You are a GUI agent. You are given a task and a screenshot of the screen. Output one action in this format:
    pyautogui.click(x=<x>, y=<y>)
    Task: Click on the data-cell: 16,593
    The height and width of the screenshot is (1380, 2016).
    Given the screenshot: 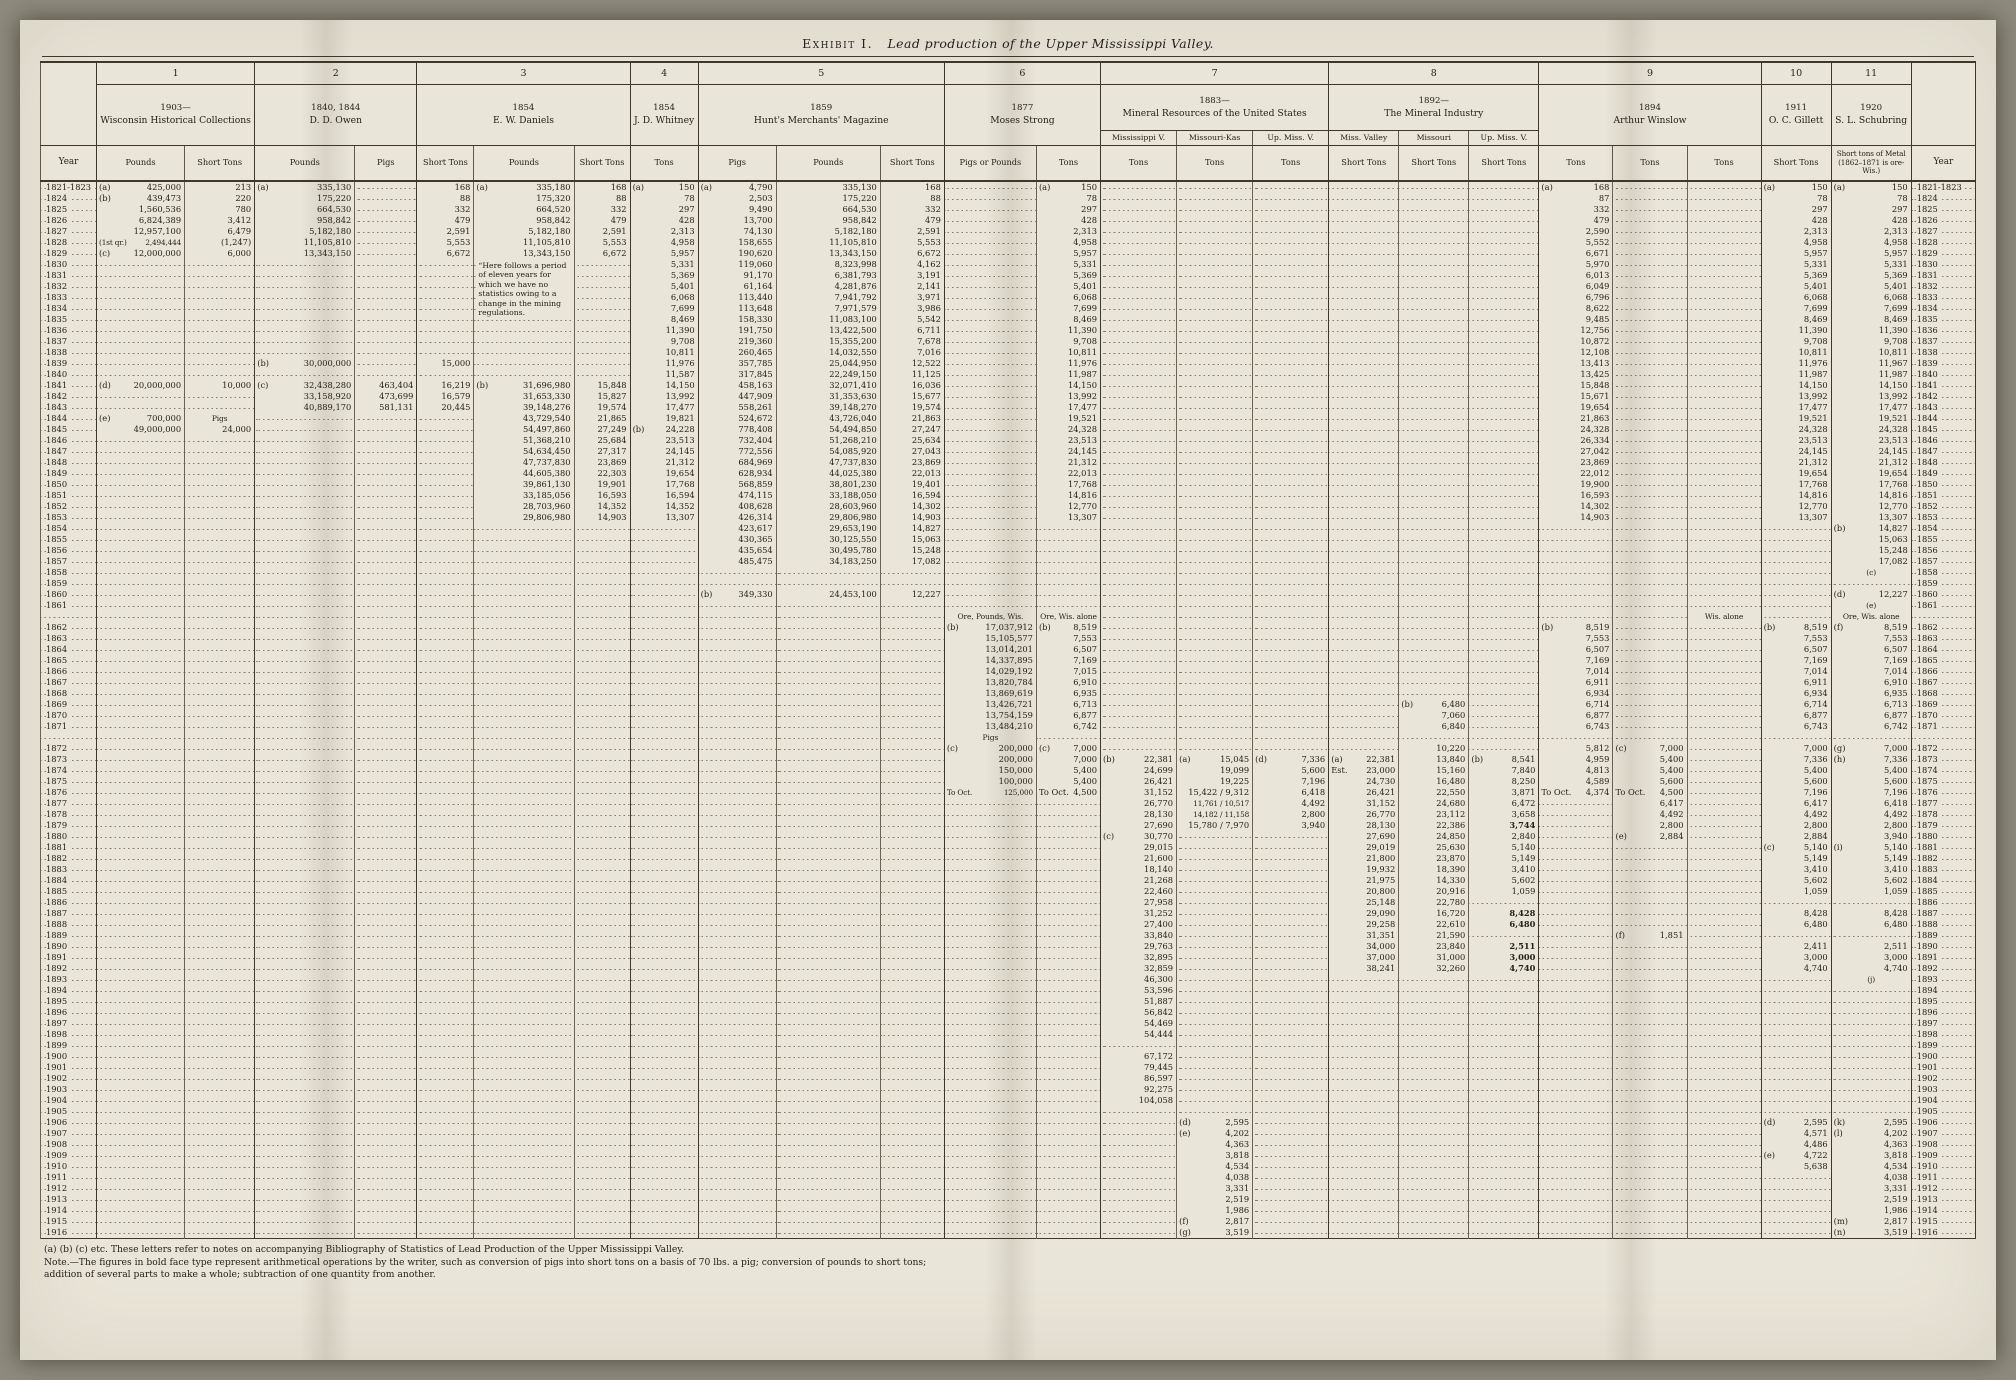 What is the action you would take?
    pyautogui.click(x=1575, y=495)
    